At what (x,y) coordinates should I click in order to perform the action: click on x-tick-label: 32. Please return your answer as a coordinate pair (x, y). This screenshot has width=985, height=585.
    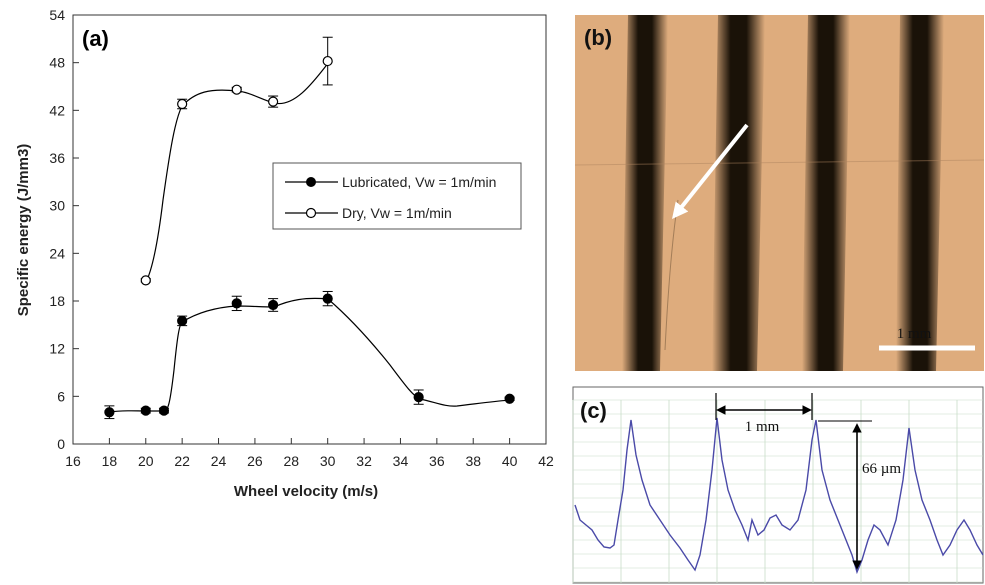
    Looking at the image, I should click on (364, 461).